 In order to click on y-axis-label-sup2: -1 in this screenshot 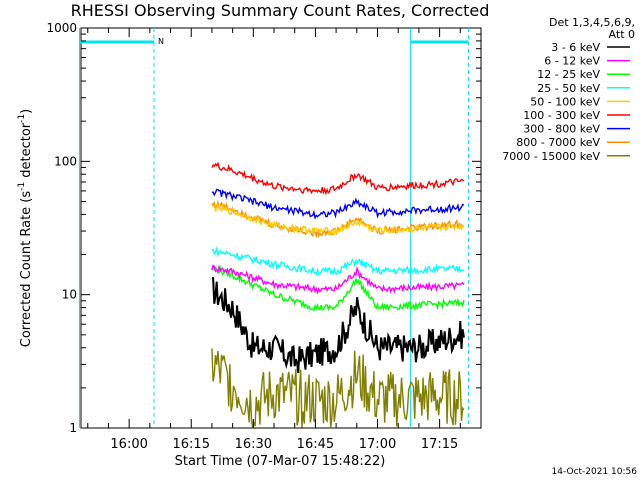, I will do `click(22, 118)`.